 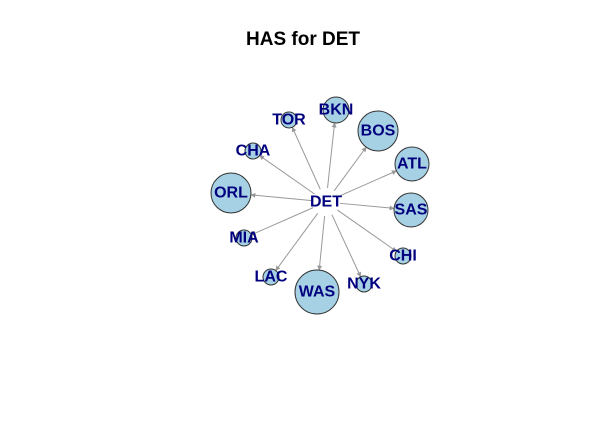 I want to click on edges-layer, so click(x=323, y=200).